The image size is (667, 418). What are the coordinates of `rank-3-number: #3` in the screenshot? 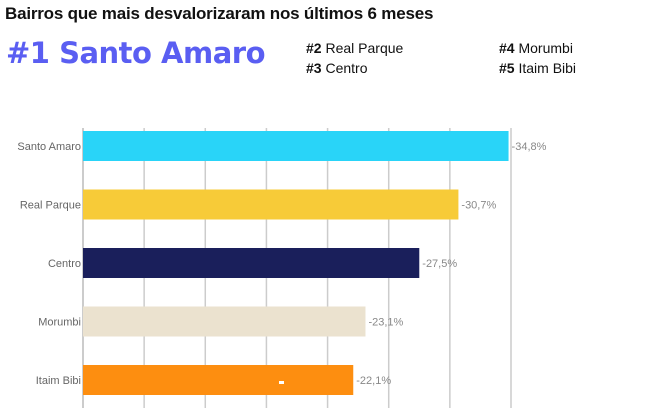 It's located at (314, 68).